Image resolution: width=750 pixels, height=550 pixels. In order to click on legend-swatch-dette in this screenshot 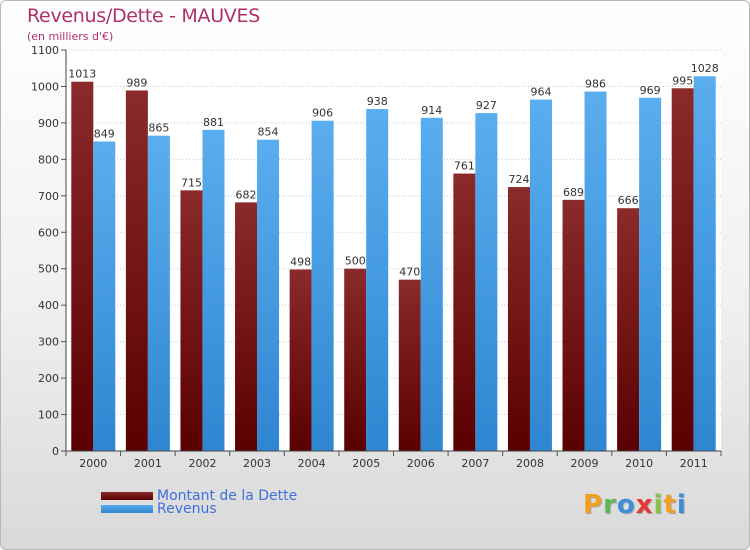, I will do `click(127, 496)`.